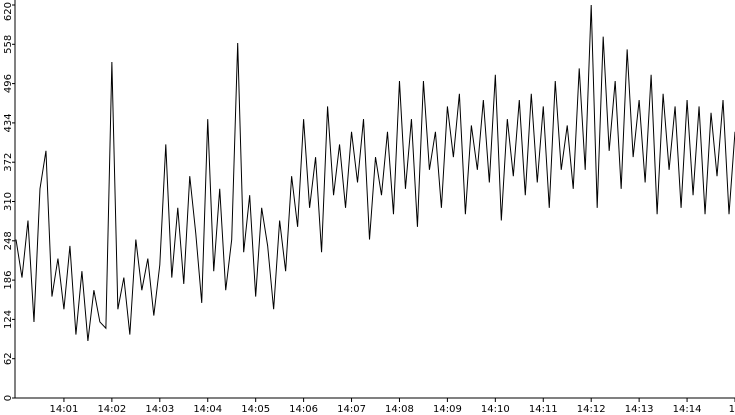 This screenshot has height=415, width=735. Describe the element at coordinates (64, 409) in the screenshot. I see `x-tick-label: 14:01` at that location.